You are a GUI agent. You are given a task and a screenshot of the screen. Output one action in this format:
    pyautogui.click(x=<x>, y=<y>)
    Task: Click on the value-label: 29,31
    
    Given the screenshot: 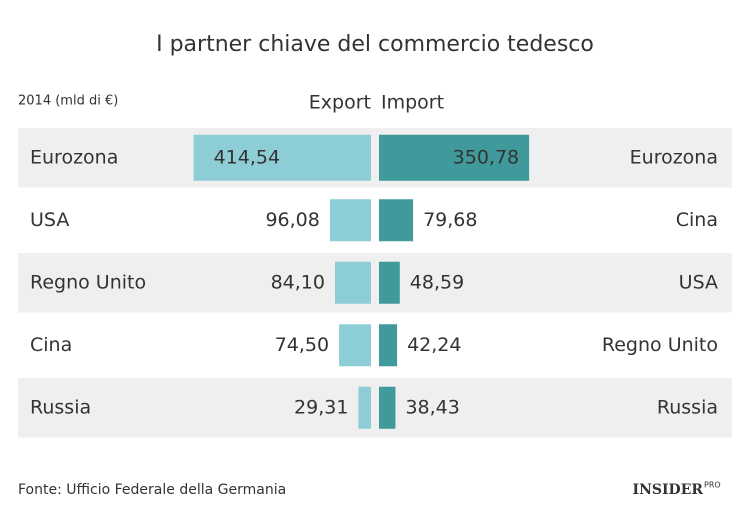 What is the action you would take?
    pyautogui.click(x=321, y=407)
    